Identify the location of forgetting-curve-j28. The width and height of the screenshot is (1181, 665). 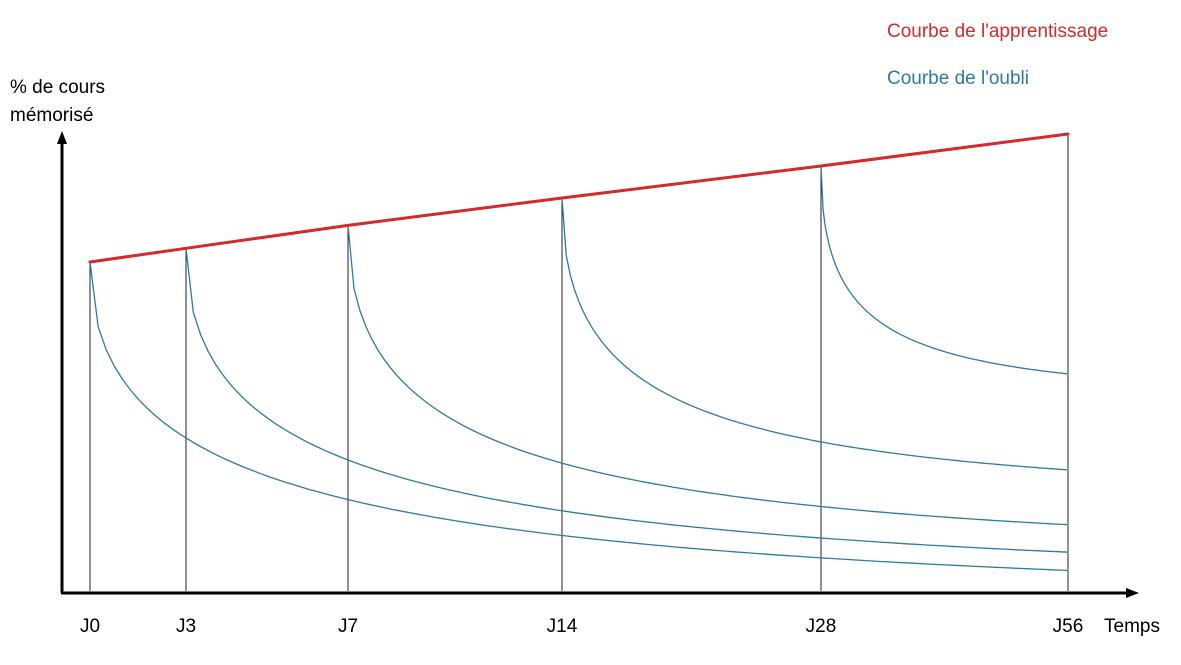
(944, 270).